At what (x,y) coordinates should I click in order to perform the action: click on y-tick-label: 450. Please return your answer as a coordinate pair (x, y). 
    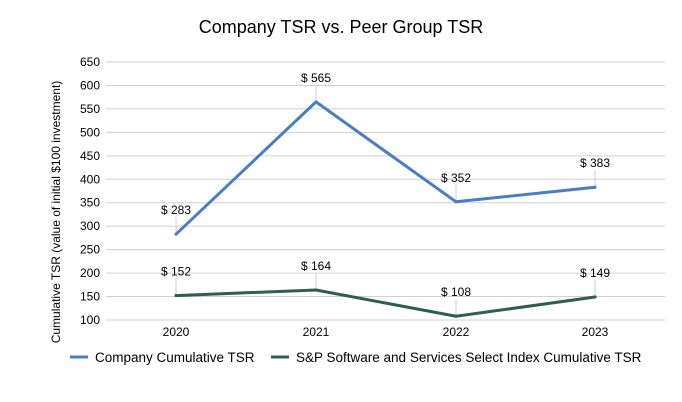
    Looking at the image, I should click on (90, 156).